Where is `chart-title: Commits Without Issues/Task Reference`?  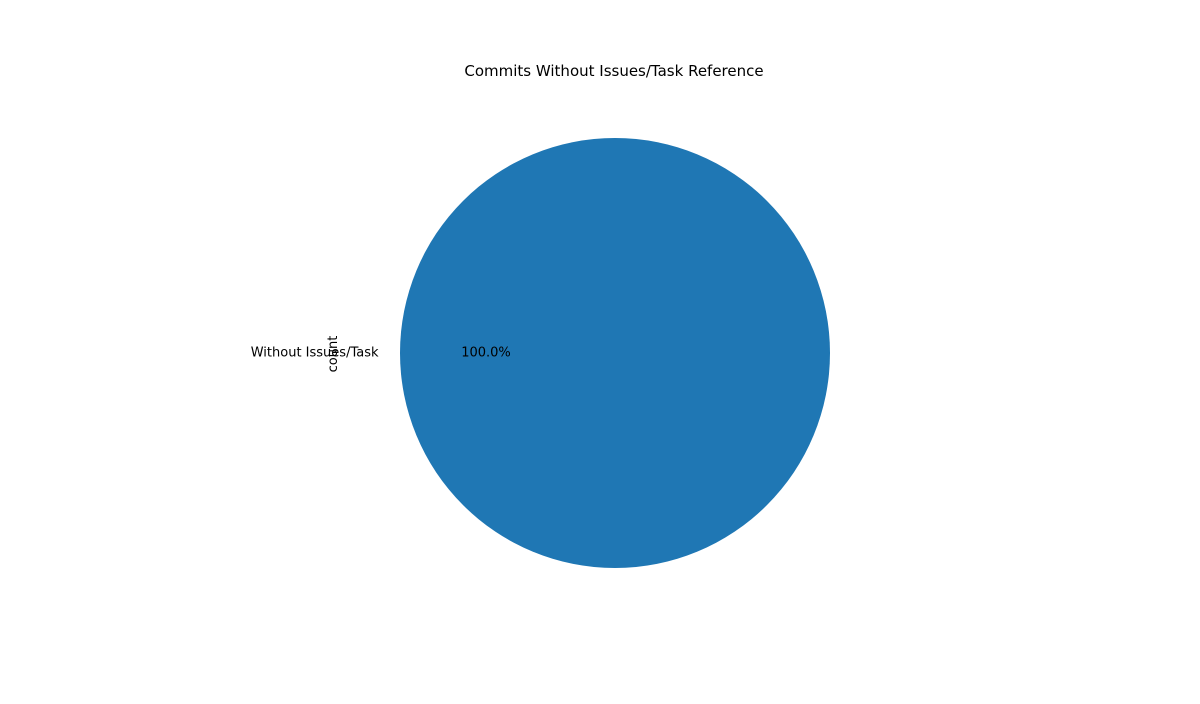 chart-title: Commits Without Issues/Task Reference is located at coordinates (613, 71).